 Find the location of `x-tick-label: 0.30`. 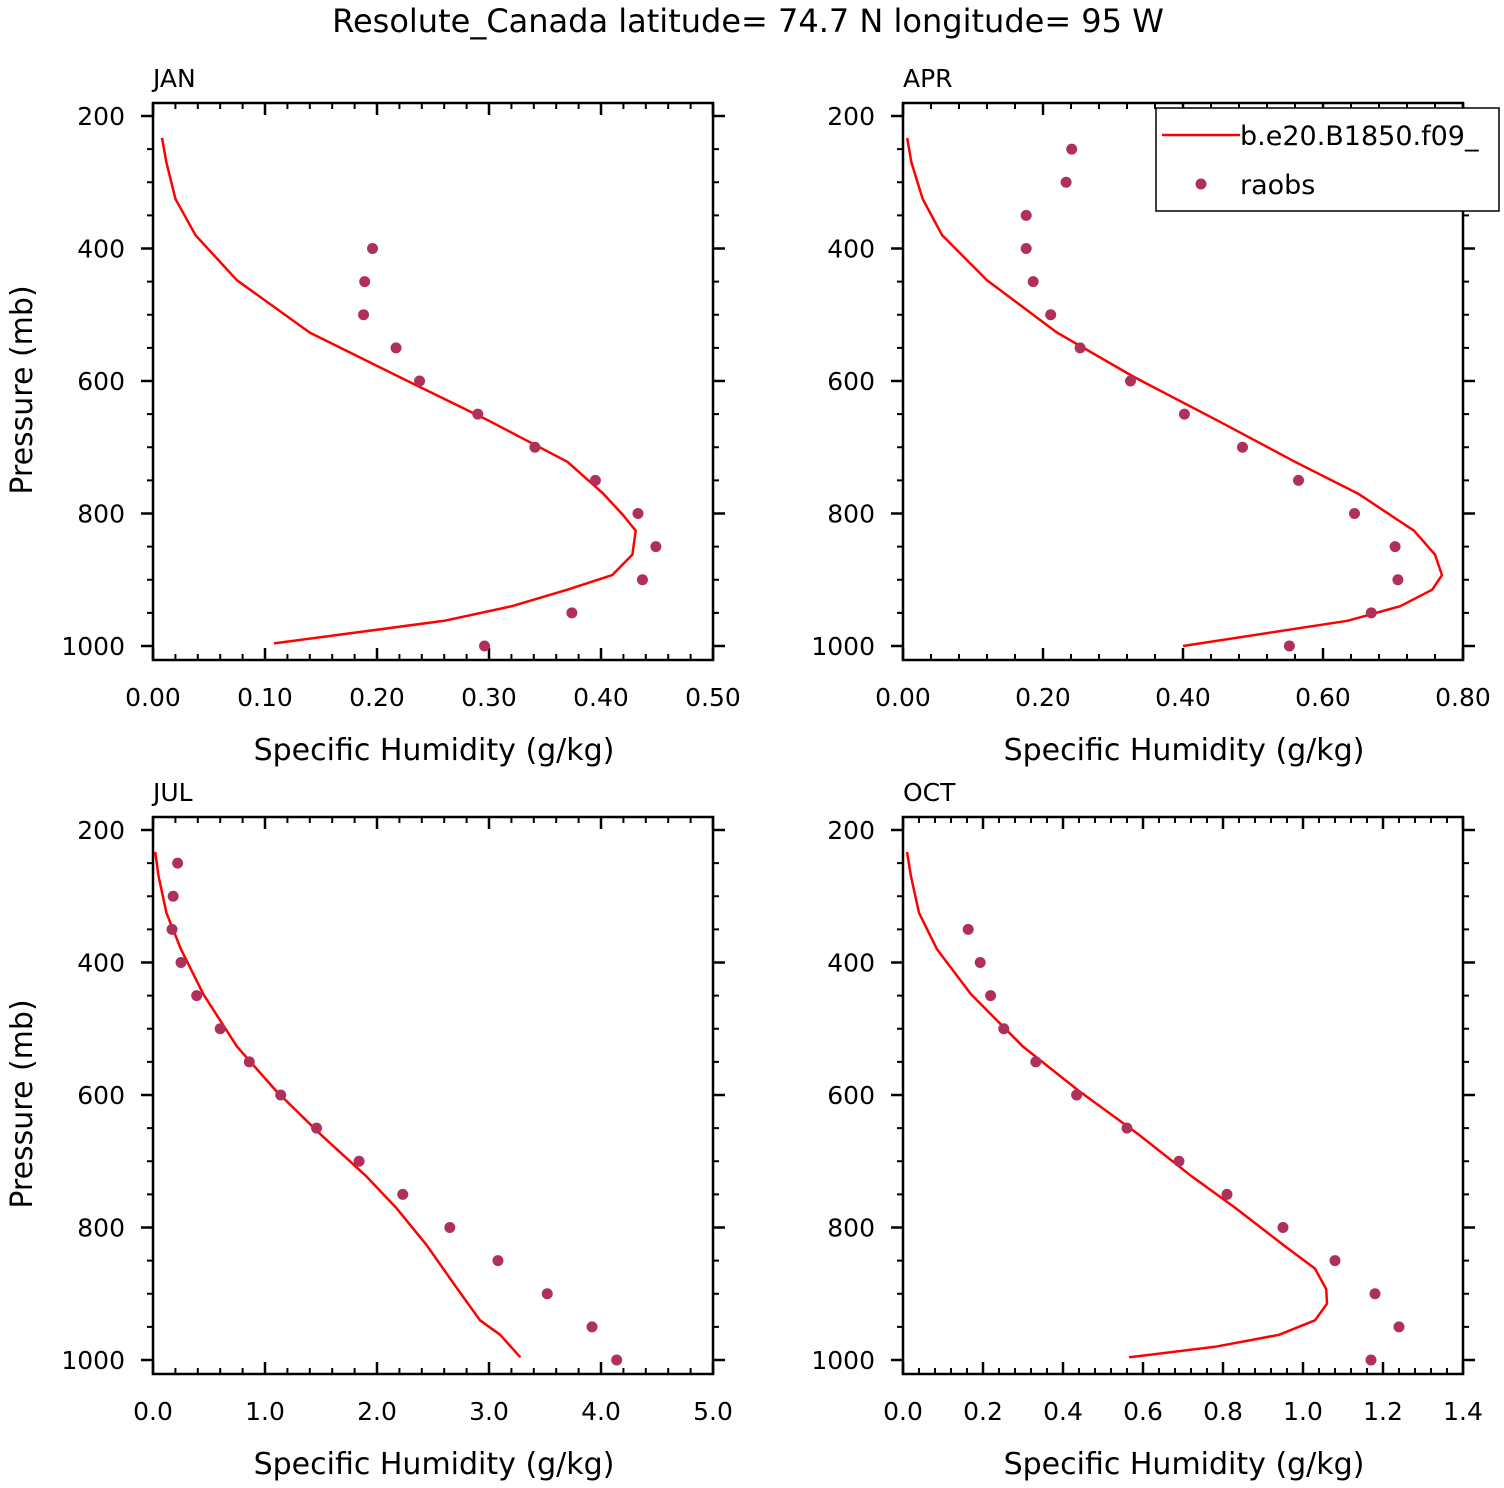

x-tick-label: 0.30 is located at coordinates (489, 697).